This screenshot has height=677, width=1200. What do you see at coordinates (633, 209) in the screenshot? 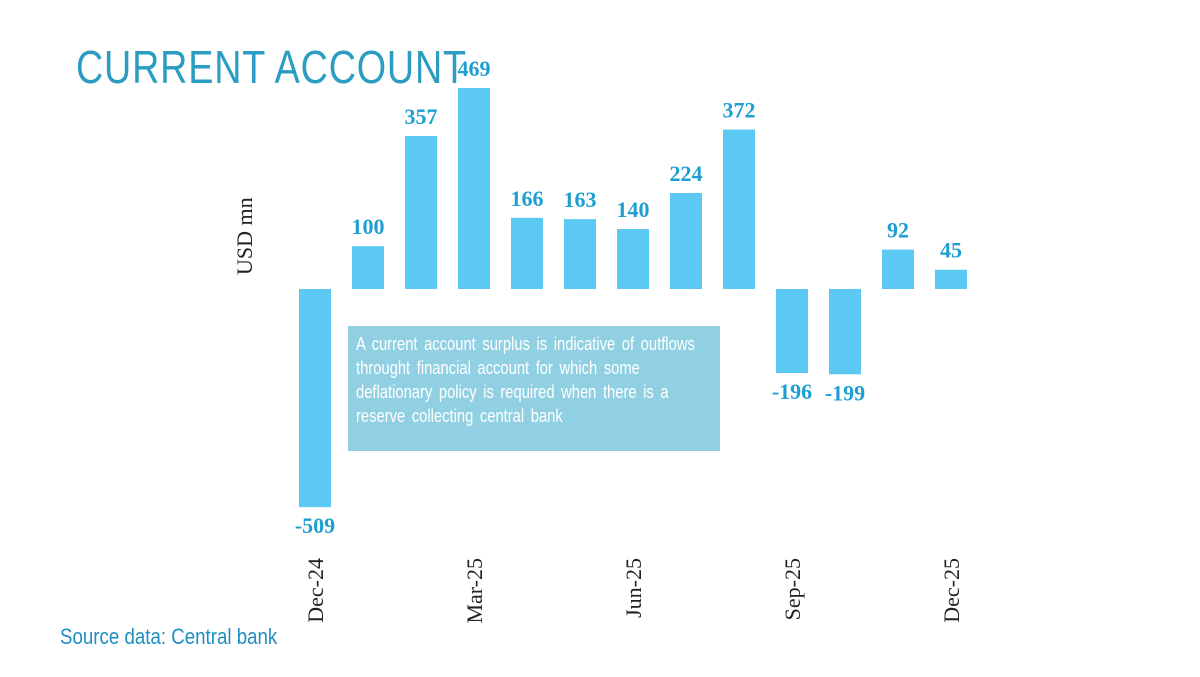
I see `data-label: 140` at bounding box center [633, 209].